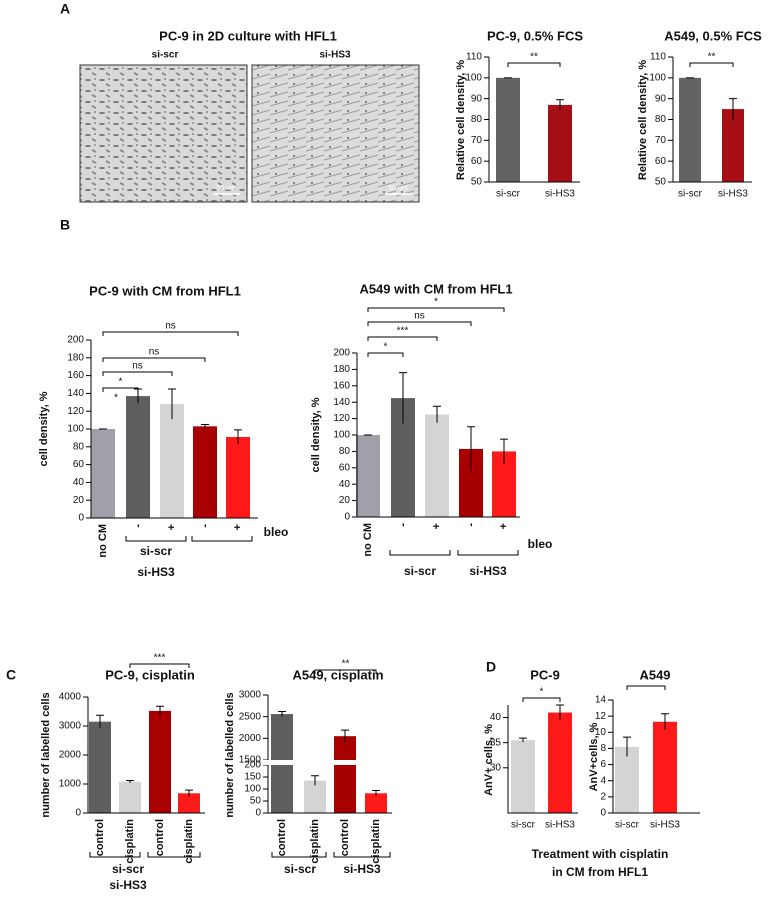  I want to click on x-tick-label: -, so click(403, 525).